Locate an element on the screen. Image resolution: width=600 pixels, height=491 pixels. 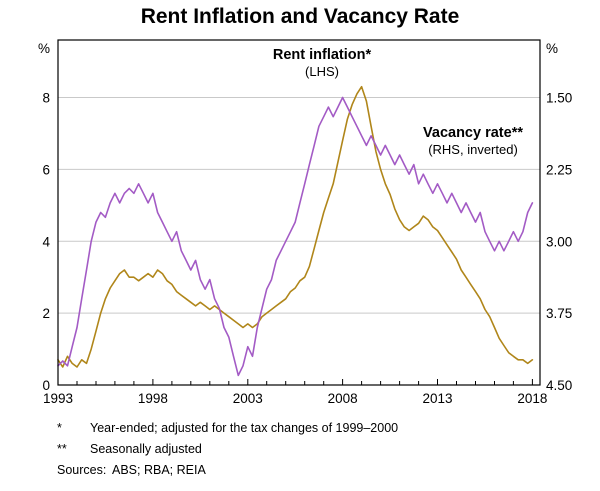
x-tick-label: 2008 is located at coordinates (343, 398).